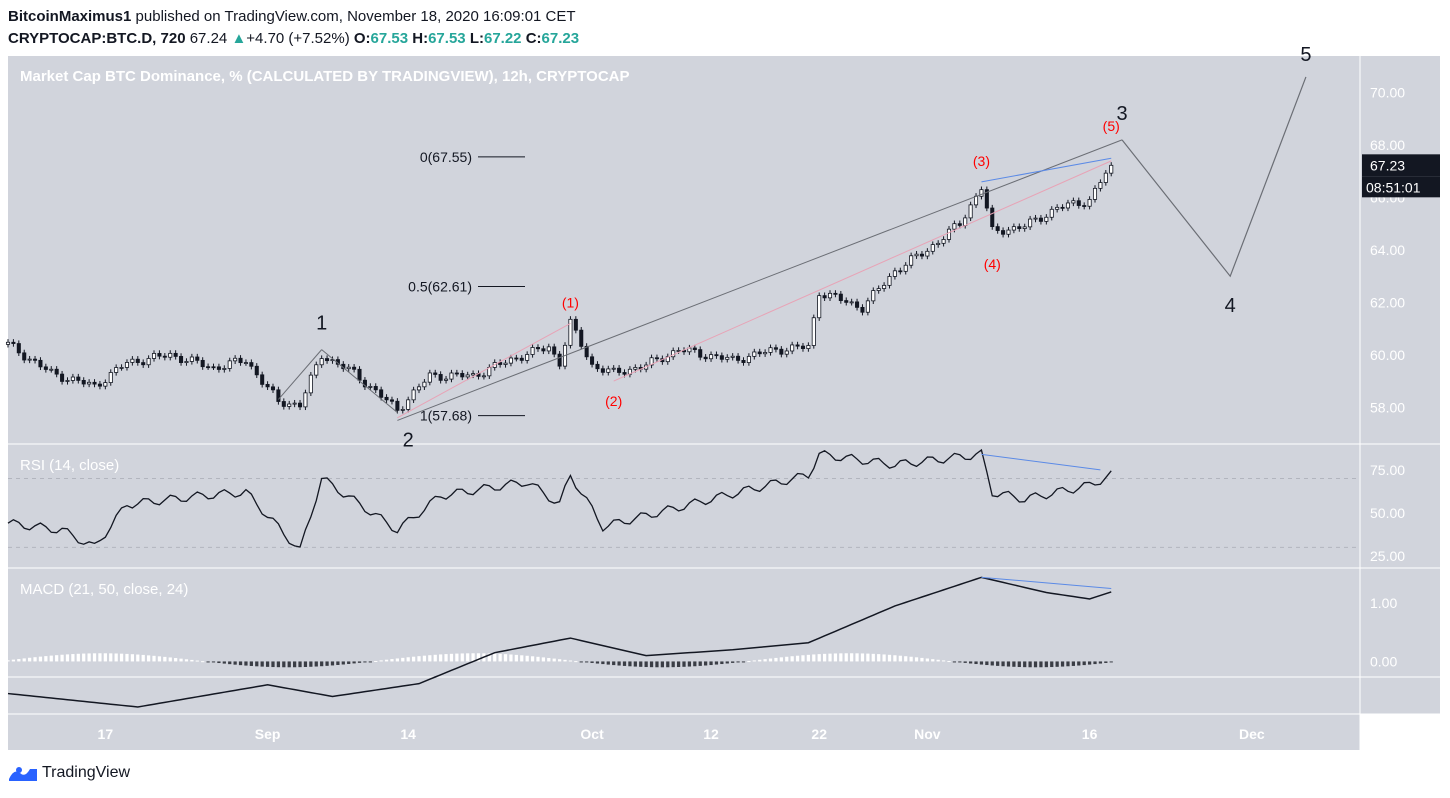 The width and height of the screenshot is (1450, 798). Describe the element at coordinates (819, 734) in the screenshot. I see `time-tick-label: 22` at that location.